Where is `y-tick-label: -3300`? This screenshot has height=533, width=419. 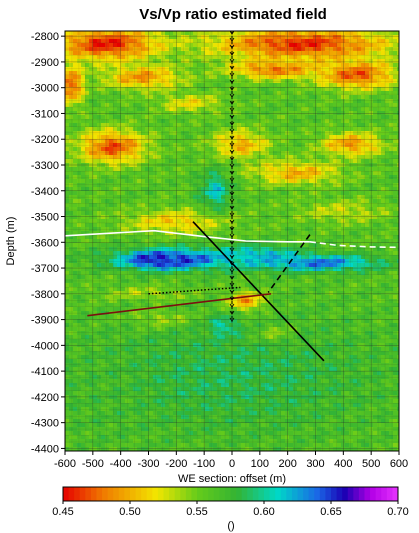
y-tick-label: -3300 is located at coordinates (45, 166).